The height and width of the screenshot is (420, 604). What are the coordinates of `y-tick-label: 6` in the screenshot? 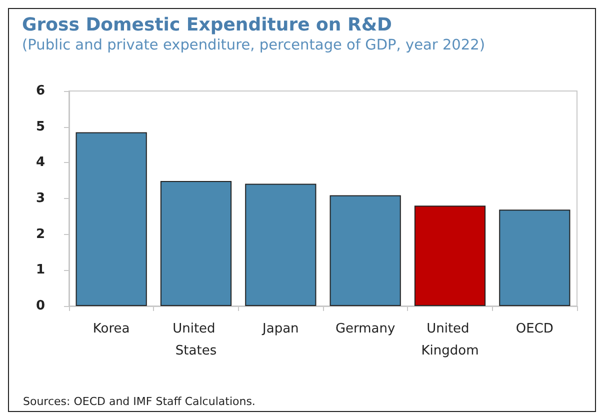 It's located at (40, 91).